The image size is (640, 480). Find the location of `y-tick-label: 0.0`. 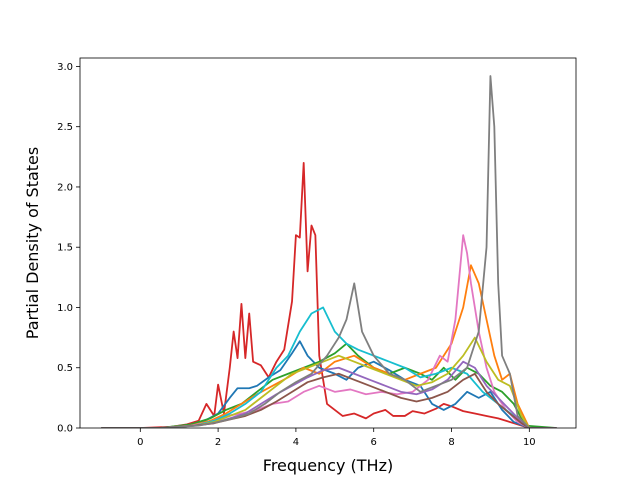

y-tick-label: 0.0 is located at coordinates (65, 429).